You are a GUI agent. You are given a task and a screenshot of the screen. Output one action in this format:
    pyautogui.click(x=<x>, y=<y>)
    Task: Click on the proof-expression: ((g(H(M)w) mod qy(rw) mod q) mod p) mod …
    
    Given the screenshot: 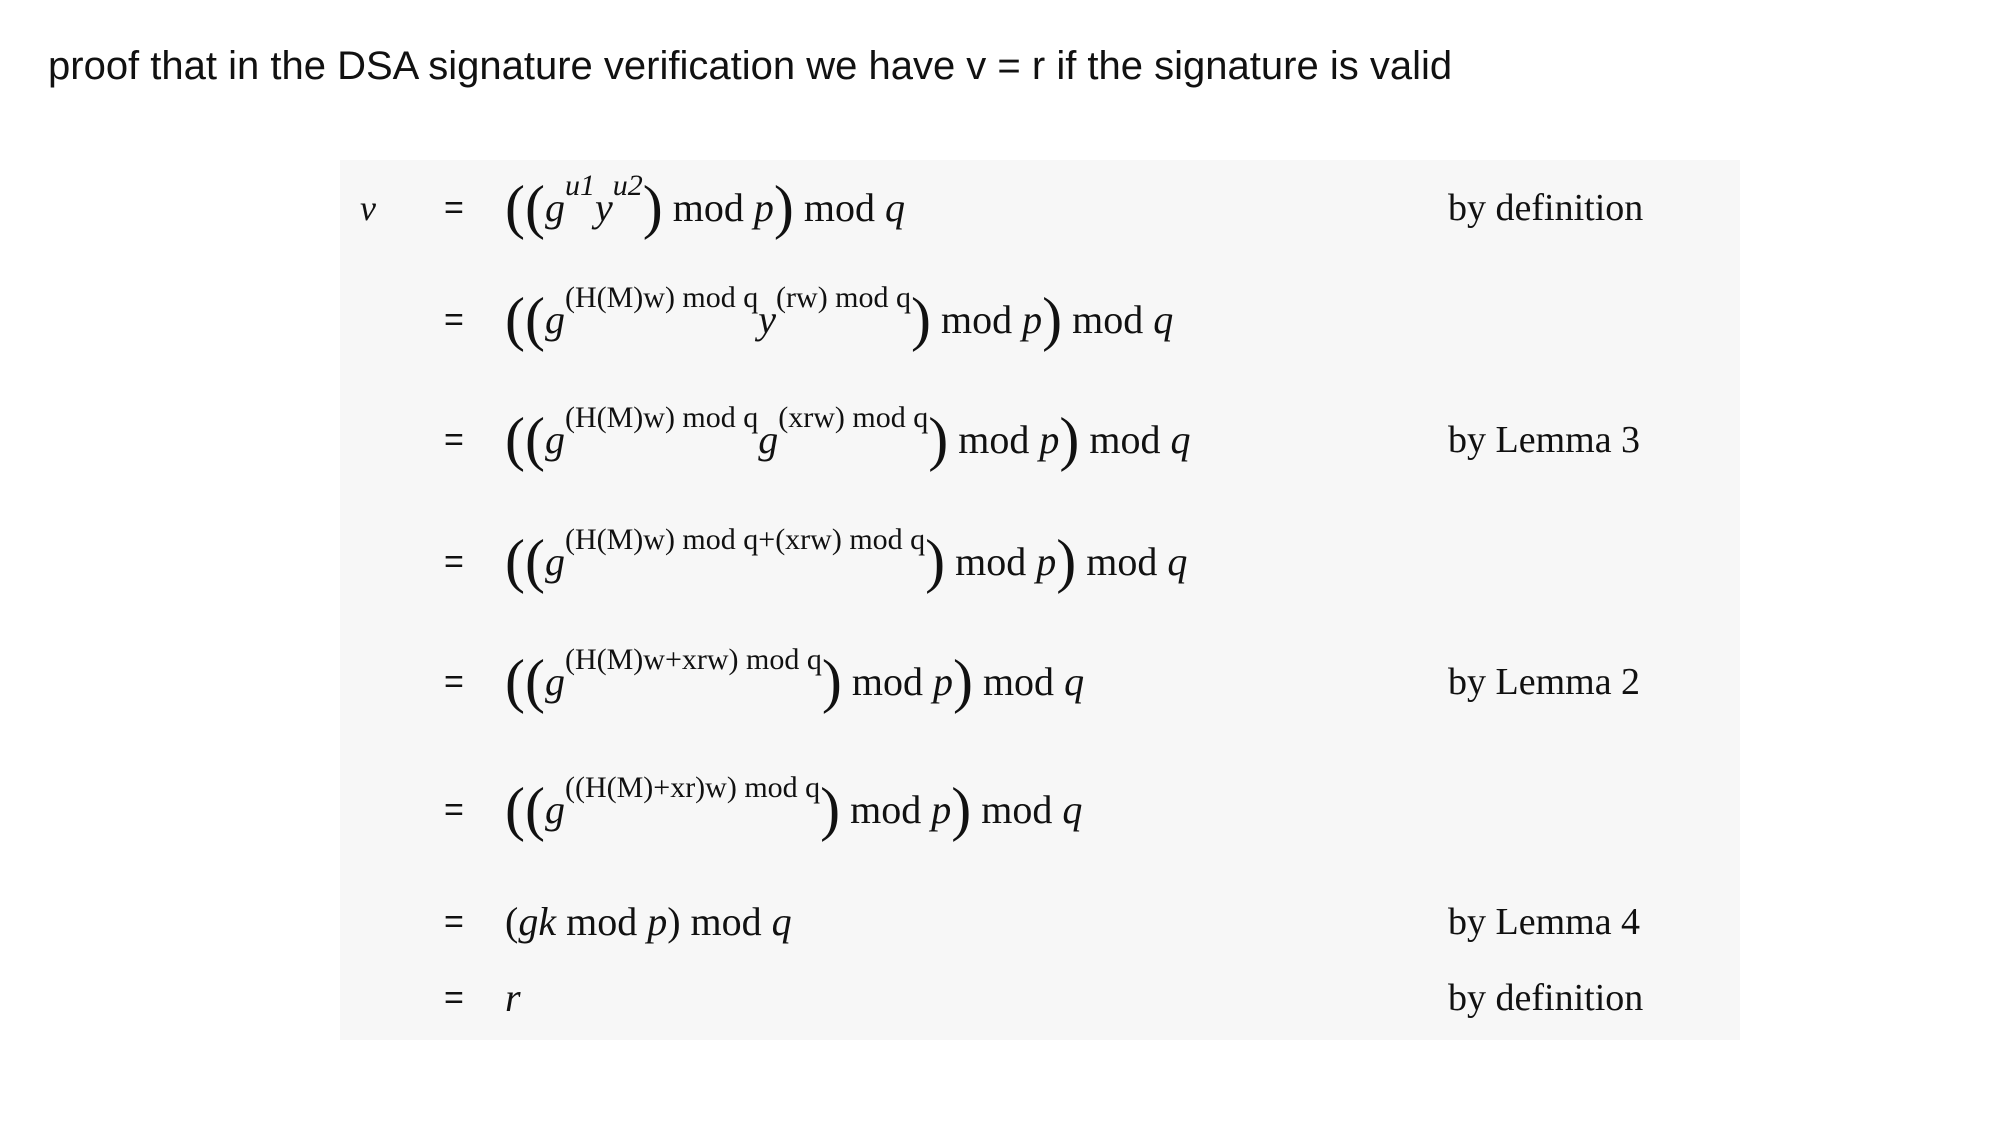 What is the action you would take?
    pyautogui.click(x=839, y=316)
    